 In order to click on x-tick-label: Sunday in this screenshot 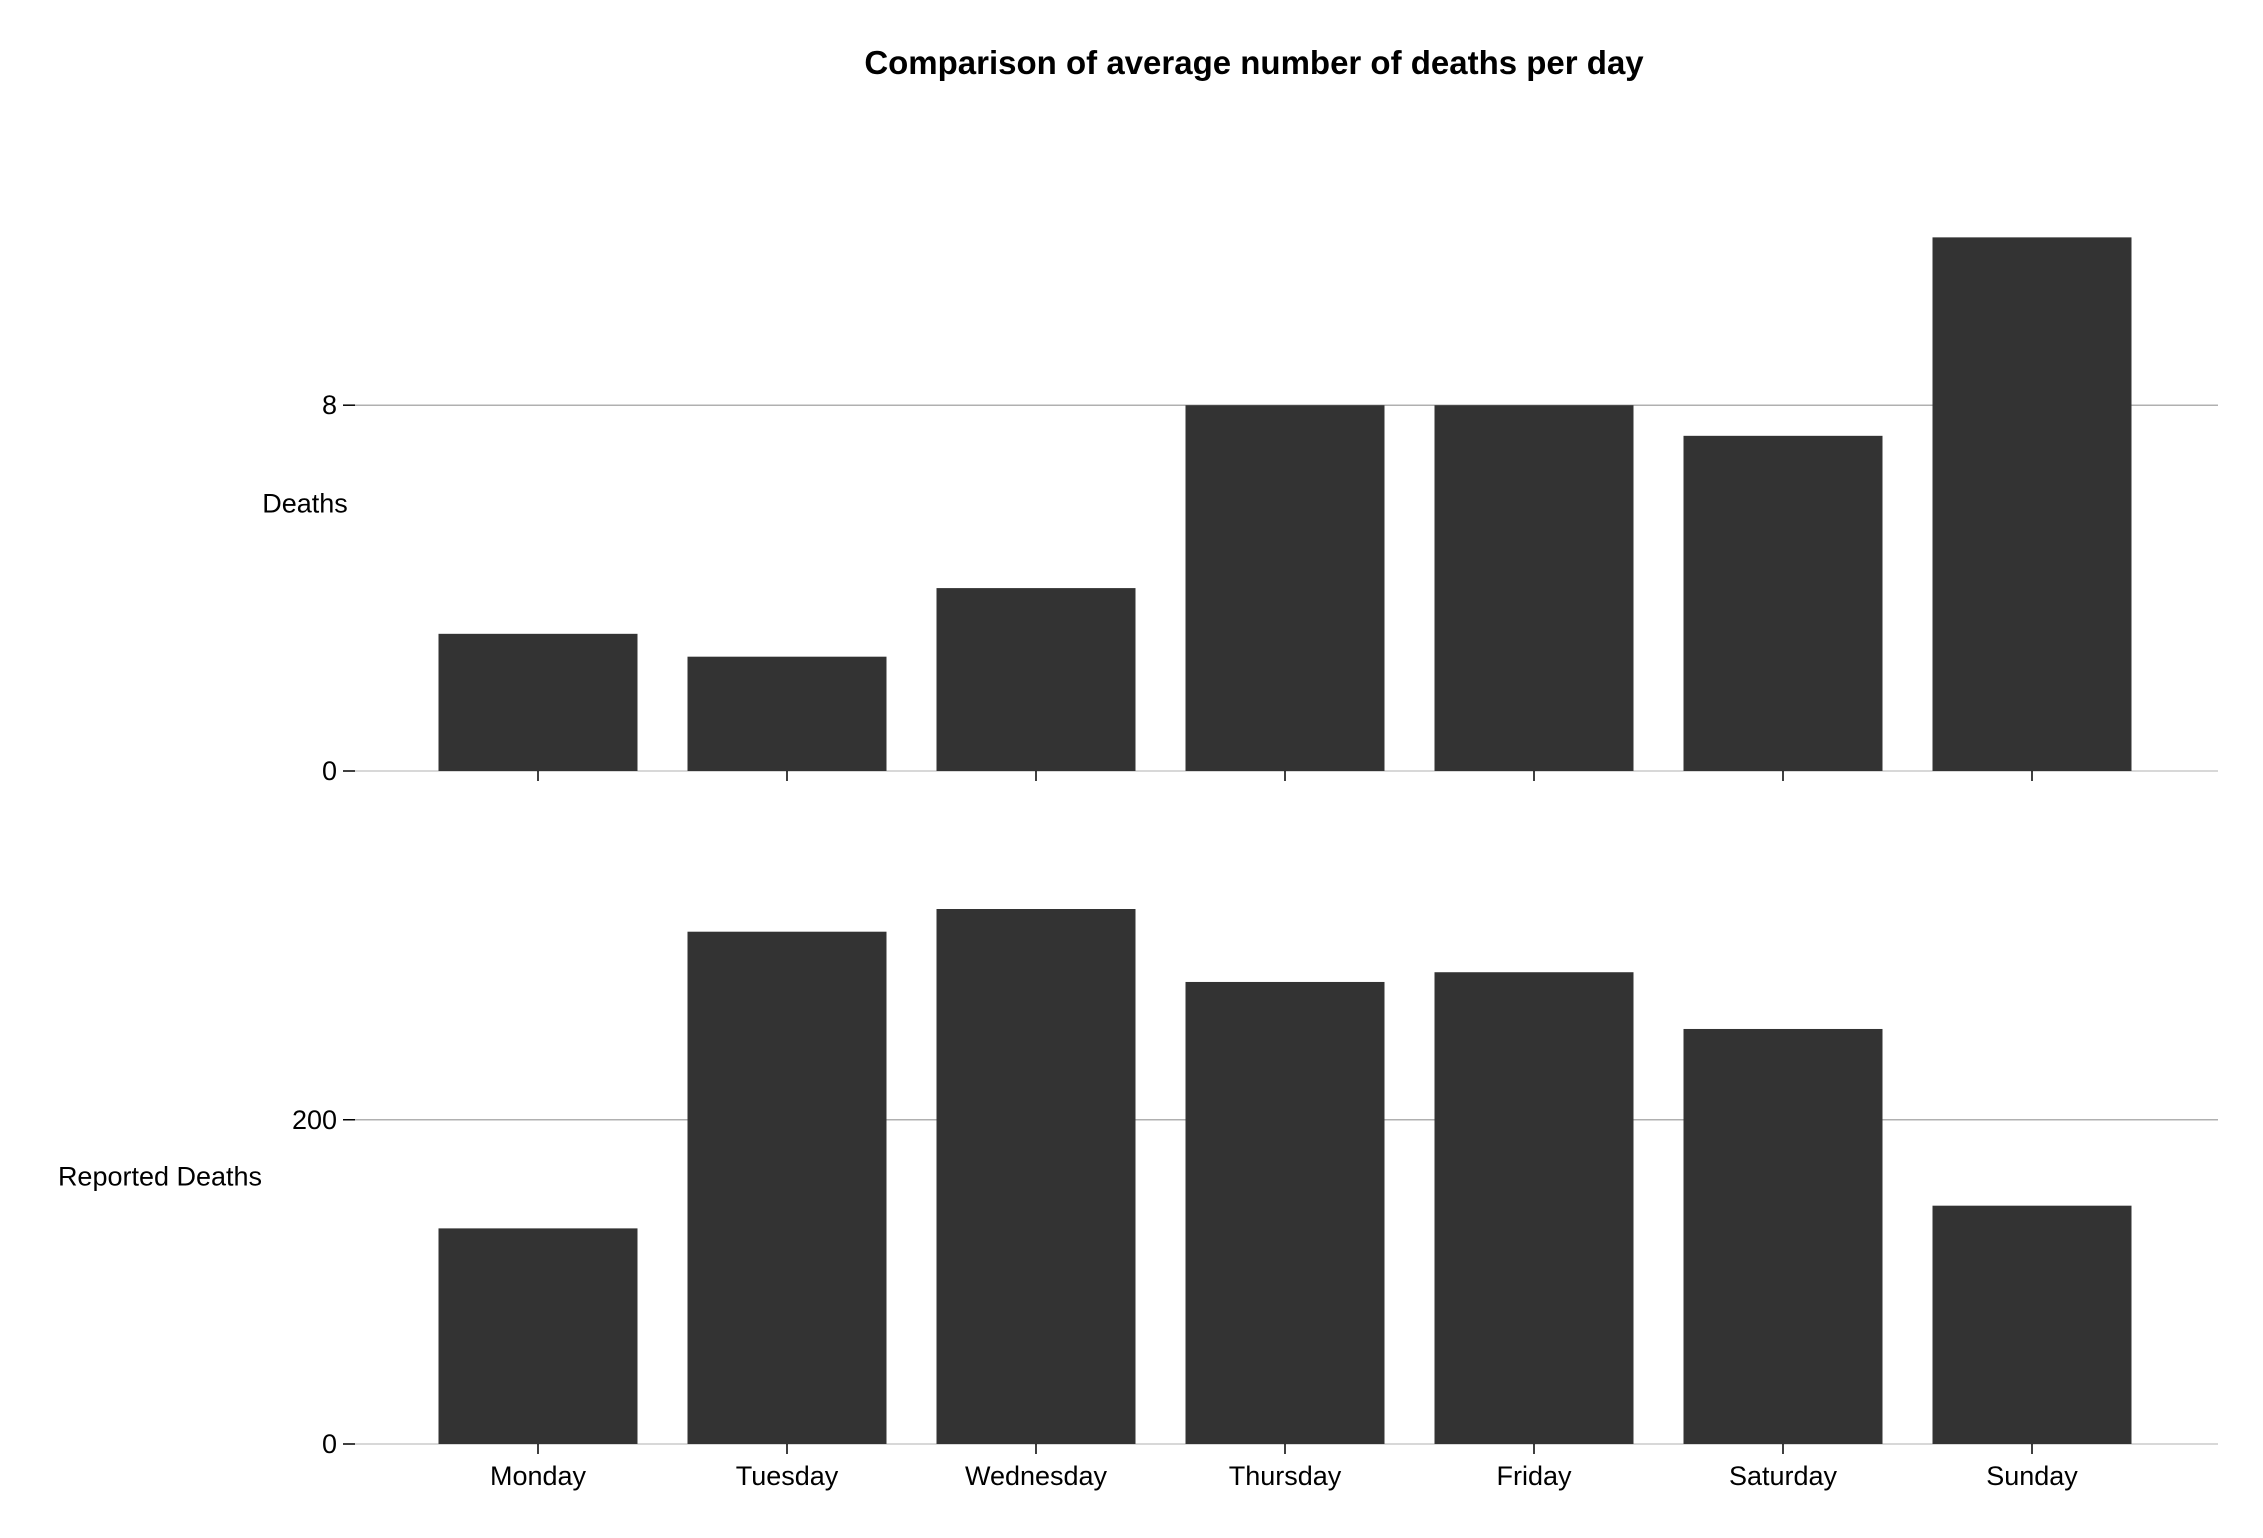, I will do `click(2032, 1476)`.